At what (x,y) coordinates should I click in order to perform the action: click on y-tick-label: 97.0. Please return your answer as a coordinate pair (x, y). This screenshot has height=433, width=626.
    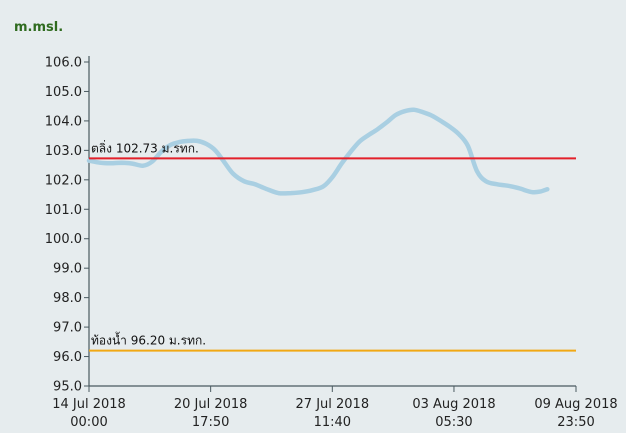
    Looking at the image, I should click on (67, 328).